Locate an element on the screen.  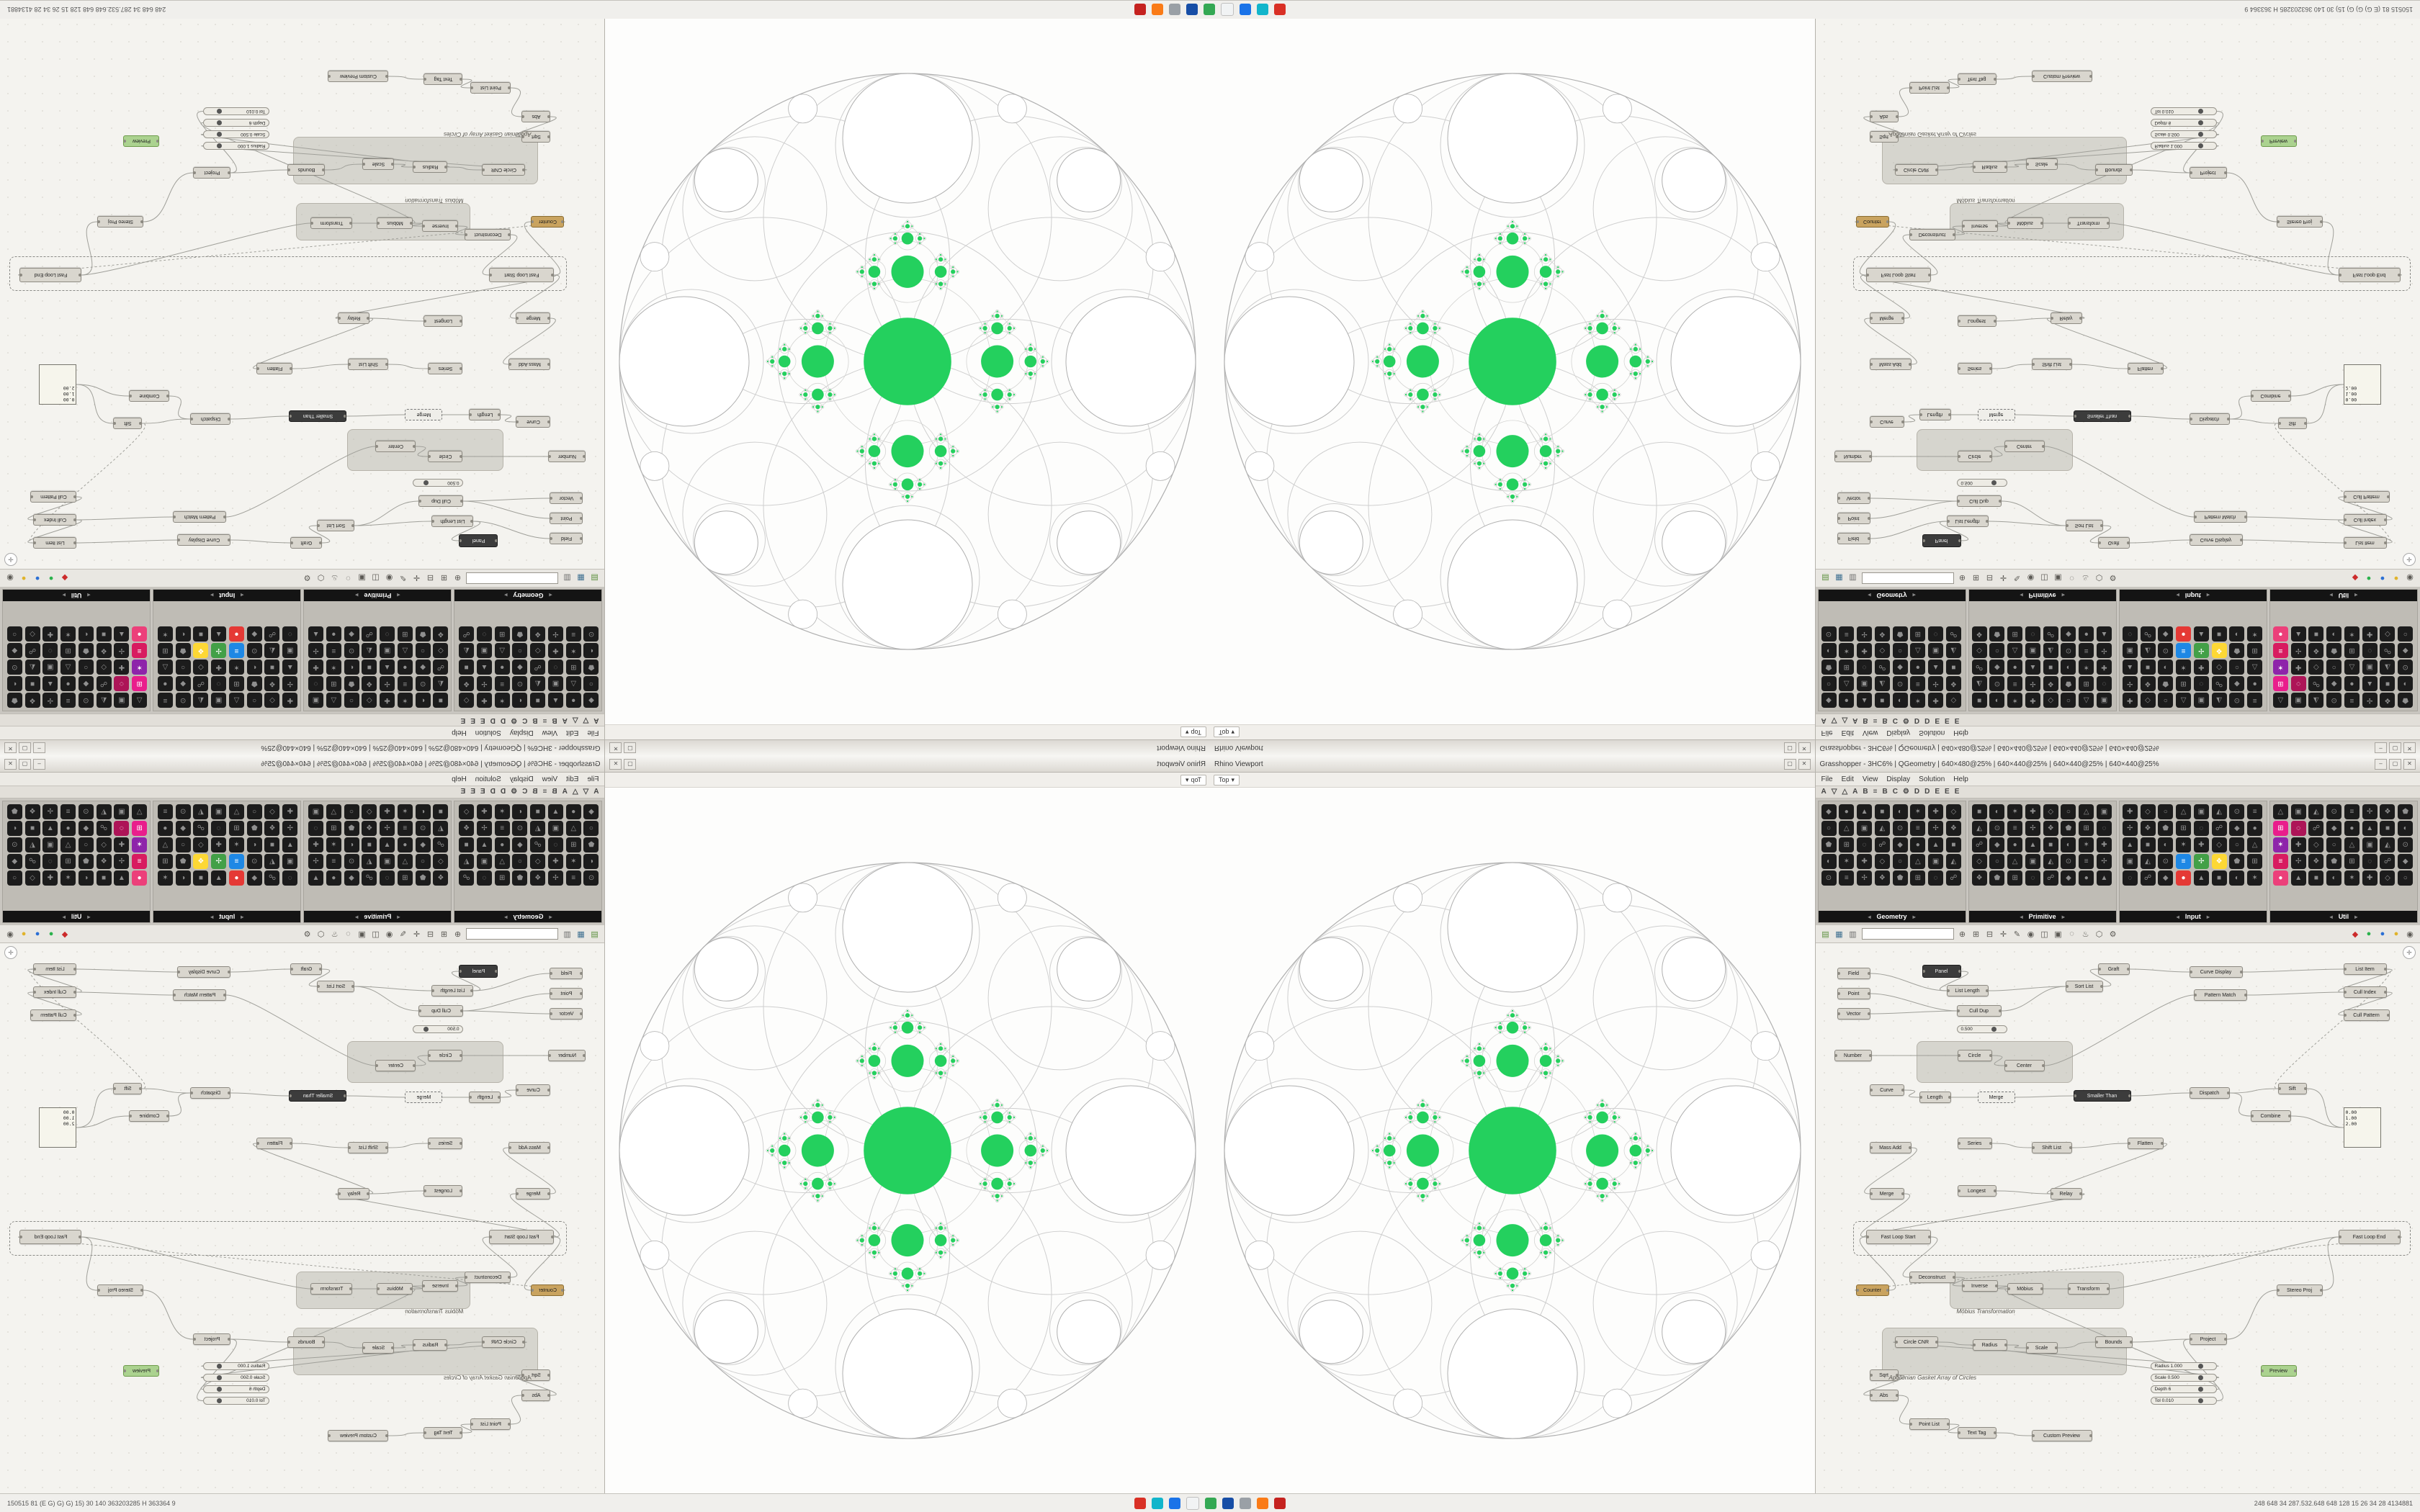
palette-caption: ◂ Util ▸ is located at coordinates (2343, 916).